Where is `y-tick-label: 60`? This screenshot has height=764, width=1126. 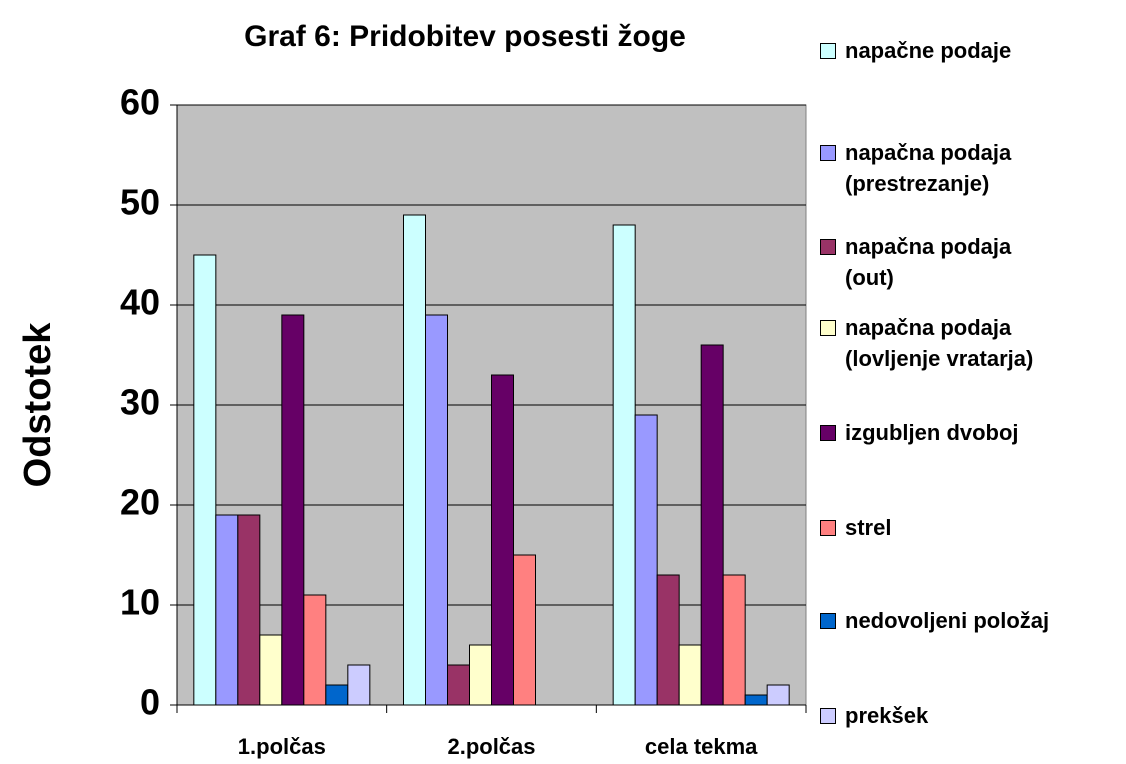 y-tick-label: 60 is located at coordinates (140, 102).